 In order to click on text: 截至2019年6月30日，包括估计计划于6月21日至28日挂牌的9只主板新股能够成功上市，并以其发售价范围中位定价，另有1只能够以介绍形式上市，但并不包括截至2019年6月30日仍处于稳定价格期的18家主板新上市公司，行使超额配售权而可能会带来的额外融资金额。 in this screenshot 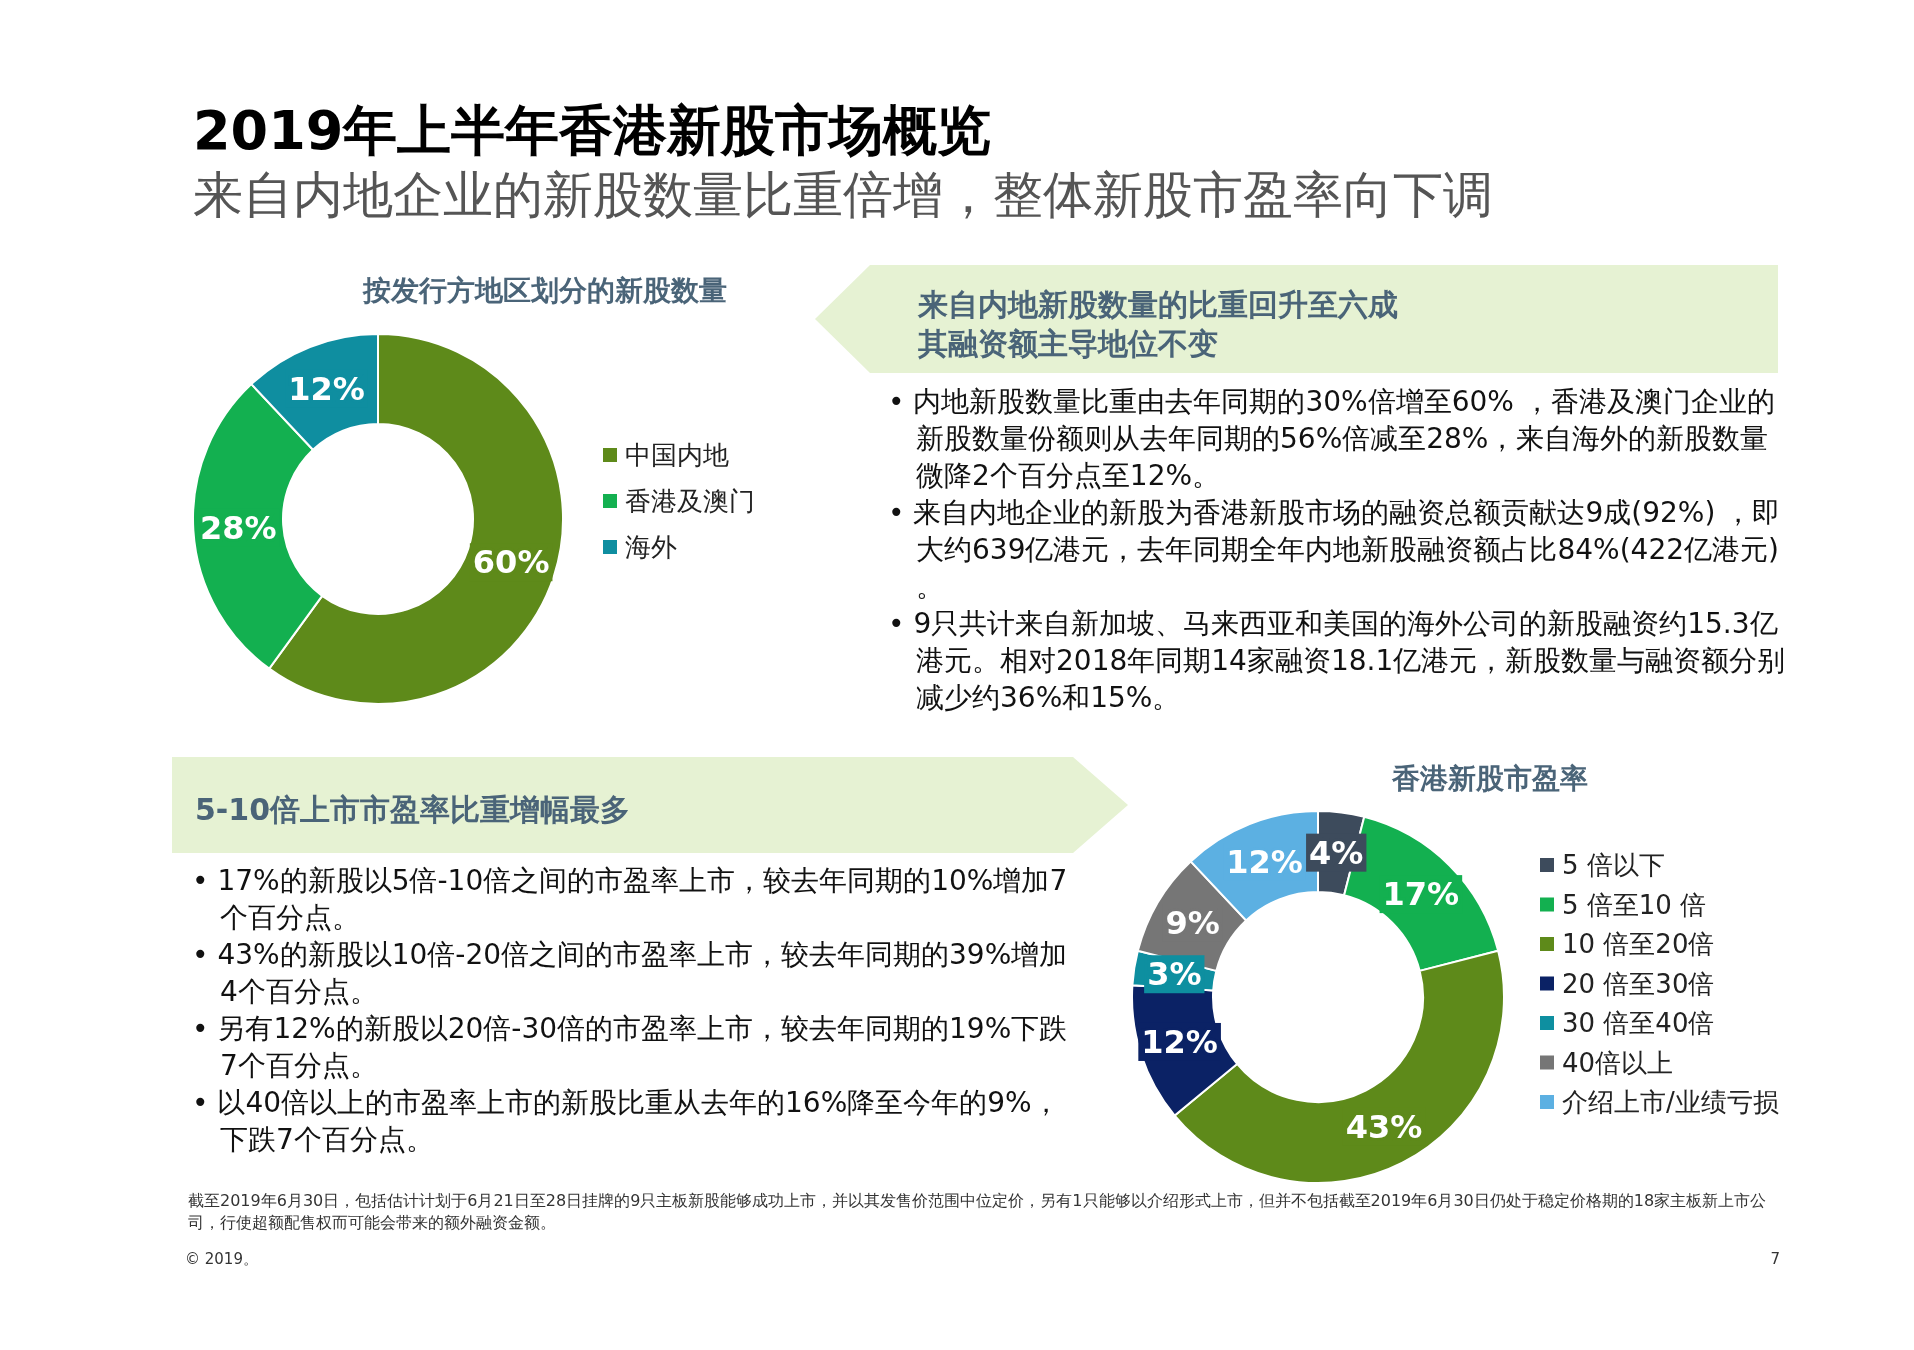, I will do `click(978, 1212)`.